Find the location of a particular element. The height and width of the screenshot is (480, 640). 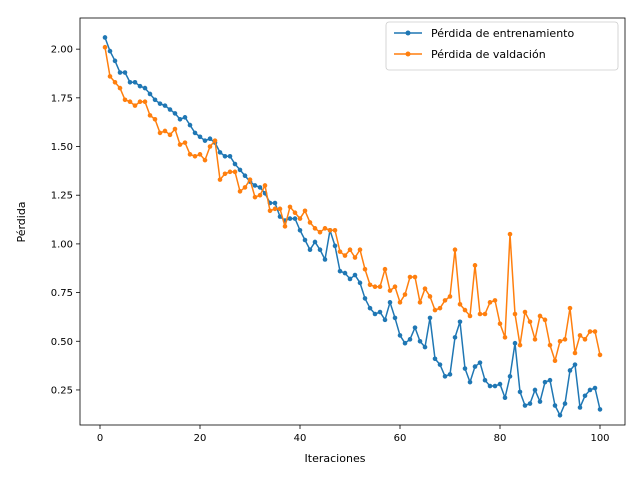

y-tick-label: 1.25 is located at coordinates (62, 196).